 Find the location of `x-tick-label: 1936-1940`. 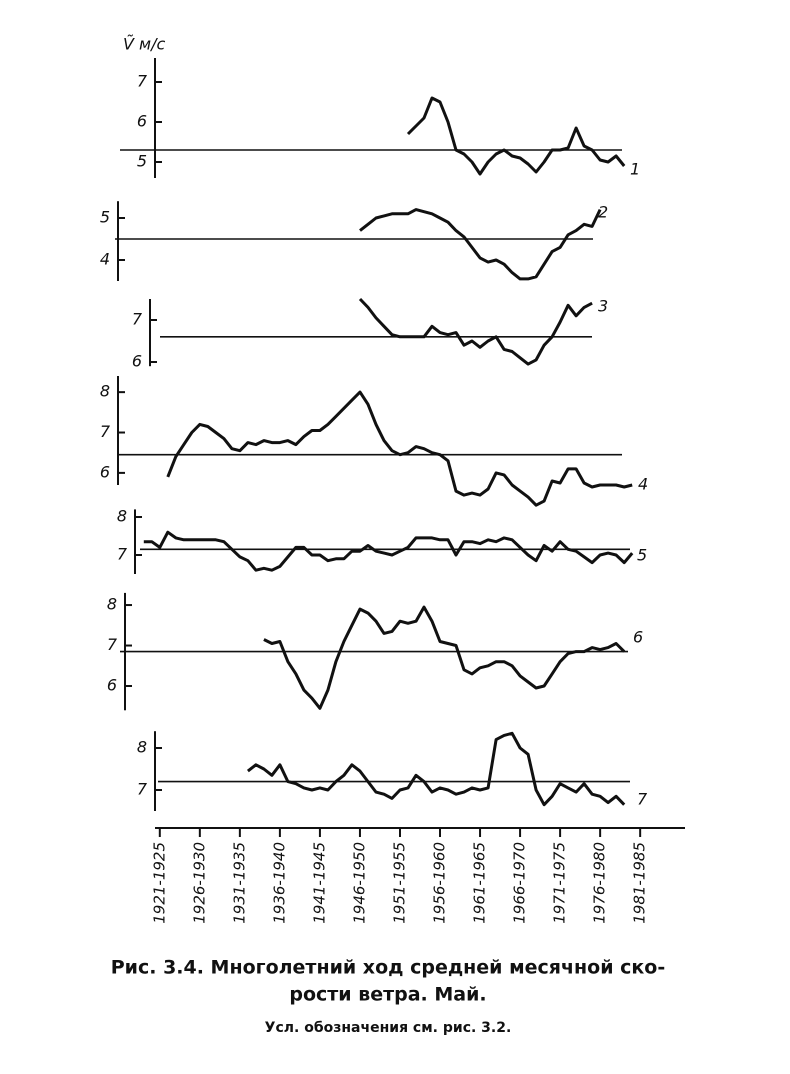

x-tick-label: 1936-1940 is located at coordinates (279, 883).